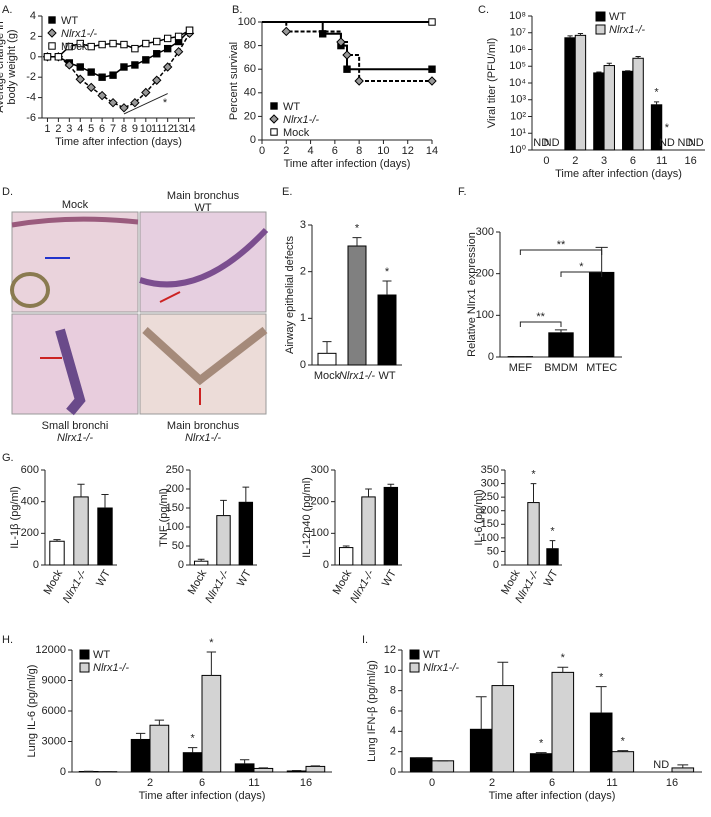 The height and width of the screenshot is (817, 711). I want to click on y-tick-label: -4, so click(31, 98).